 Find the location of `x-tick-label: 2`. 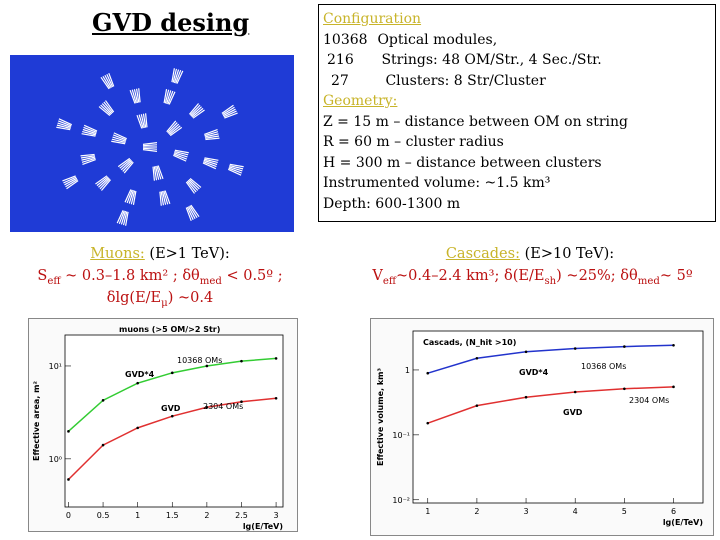

x-tick-label: 2 is located at coordinates (476, 511).